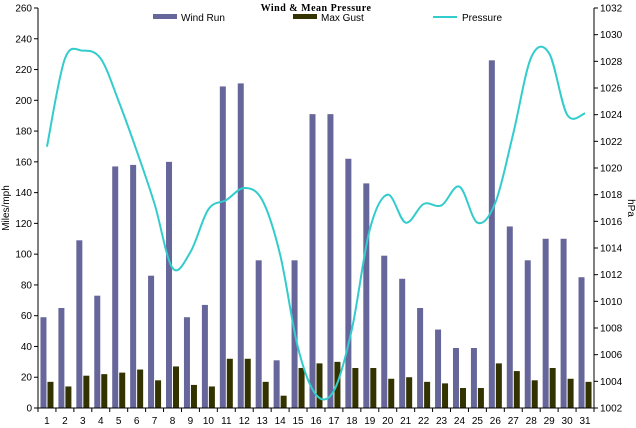 This screenshot has height=428, width=636. Describe the element at coordinates (23, 224) in the screenshot. I see `y-tick-label: 120` at that location.